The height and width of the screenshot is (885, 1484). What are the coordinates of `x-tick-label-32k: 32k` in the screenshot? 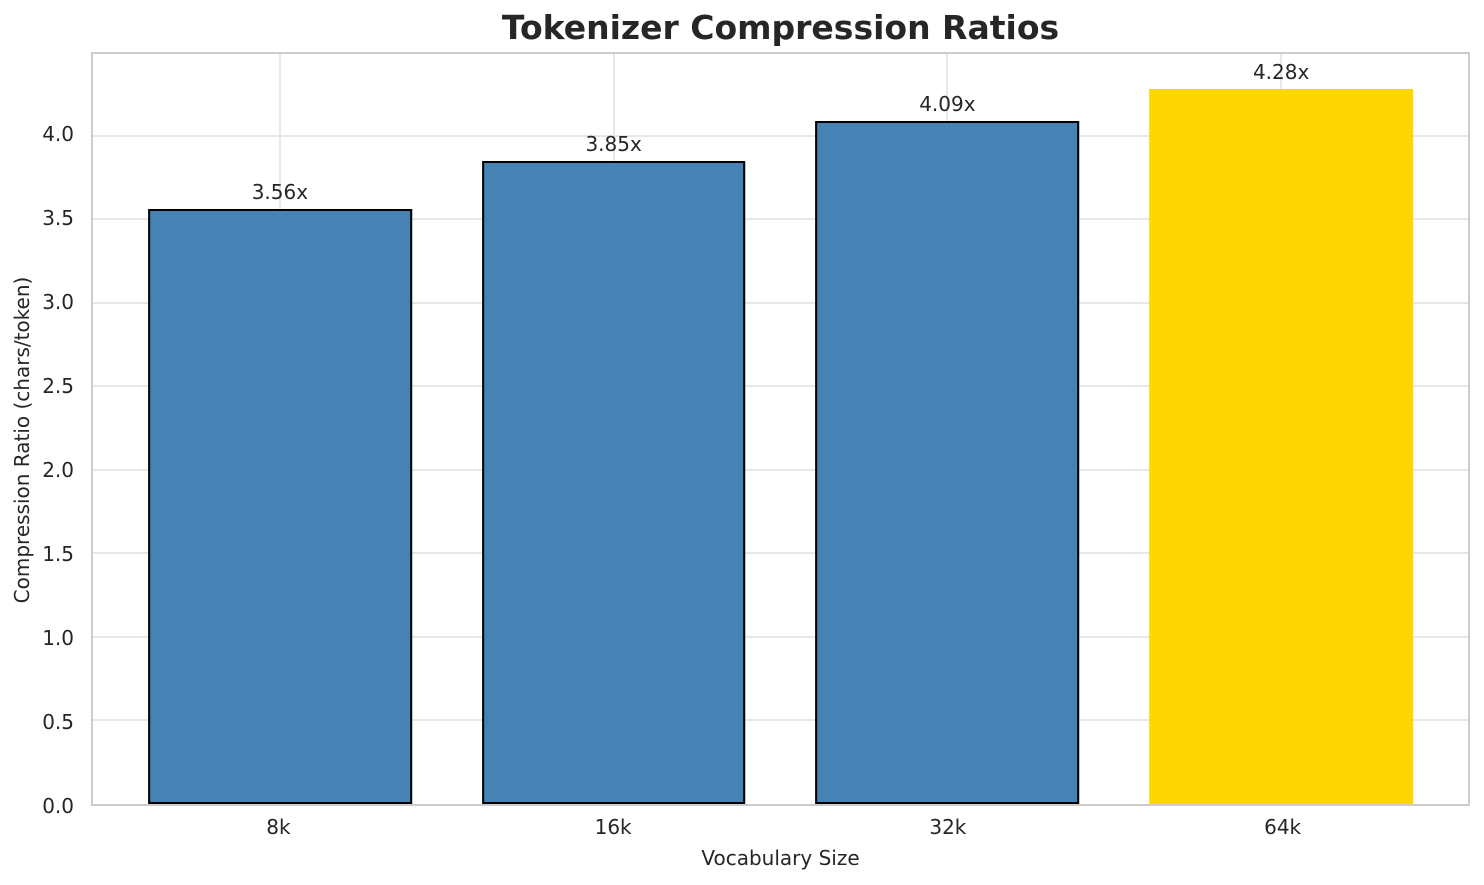 It's located at (948, 827).